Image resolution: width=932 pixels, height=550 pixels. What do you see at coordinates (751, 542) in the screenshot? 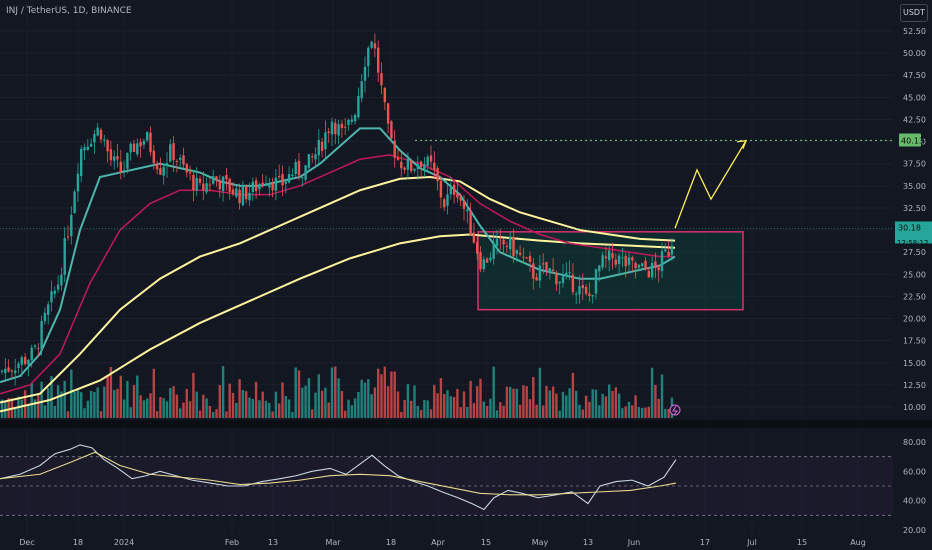
I see `time-tick-label: Jul` at bounding box center [751, 542].